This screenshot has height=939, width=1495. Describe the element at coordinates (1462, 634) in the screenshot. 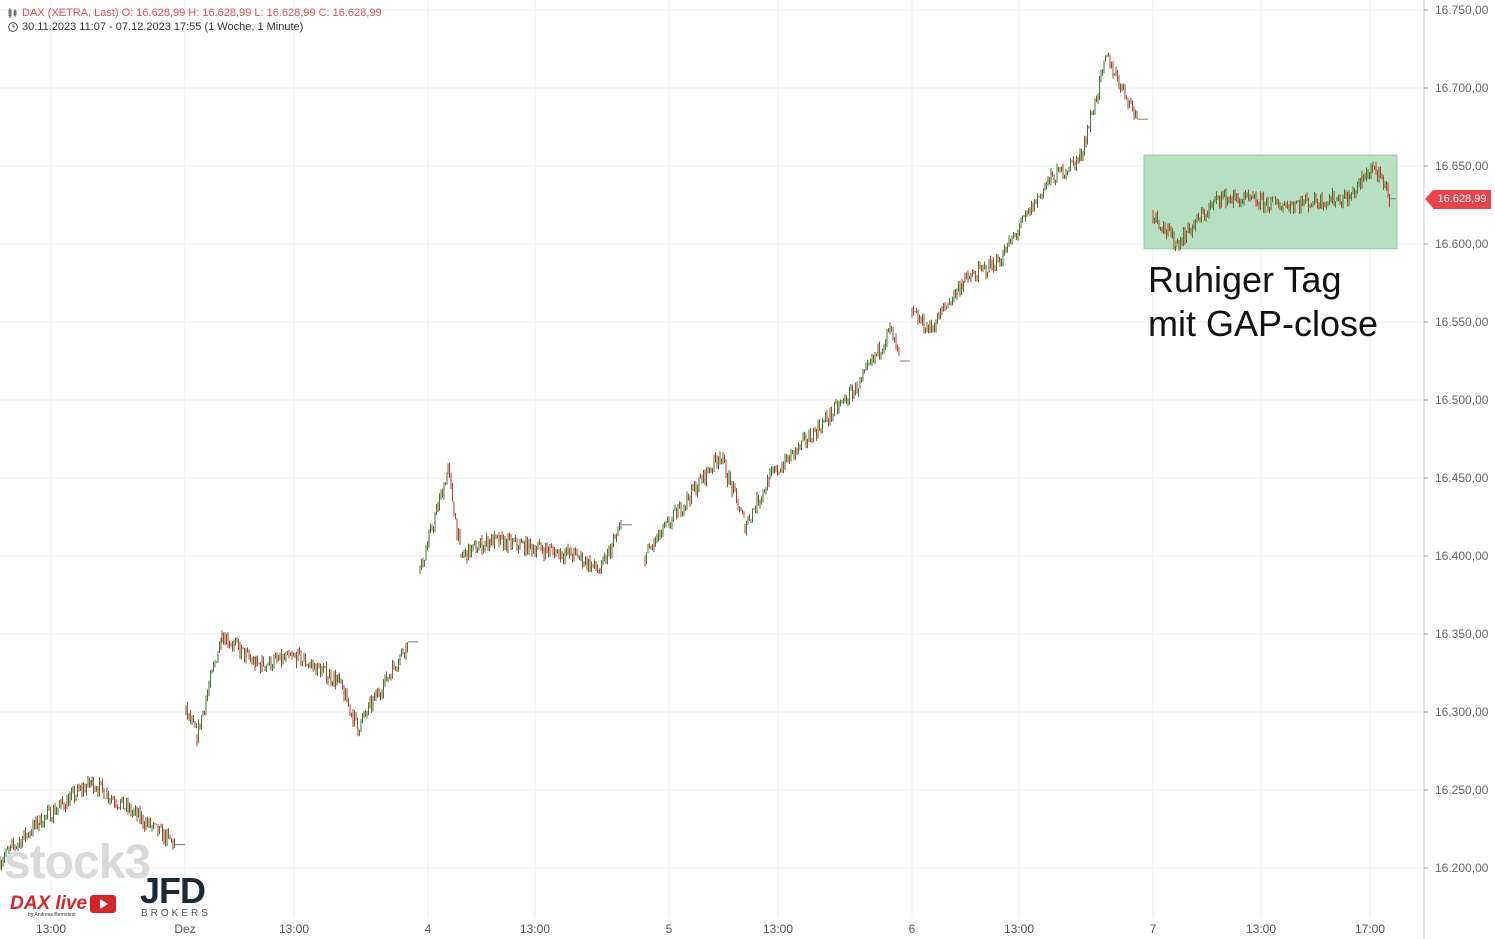

I see `y-tick-label: 16.350,00` at that location.